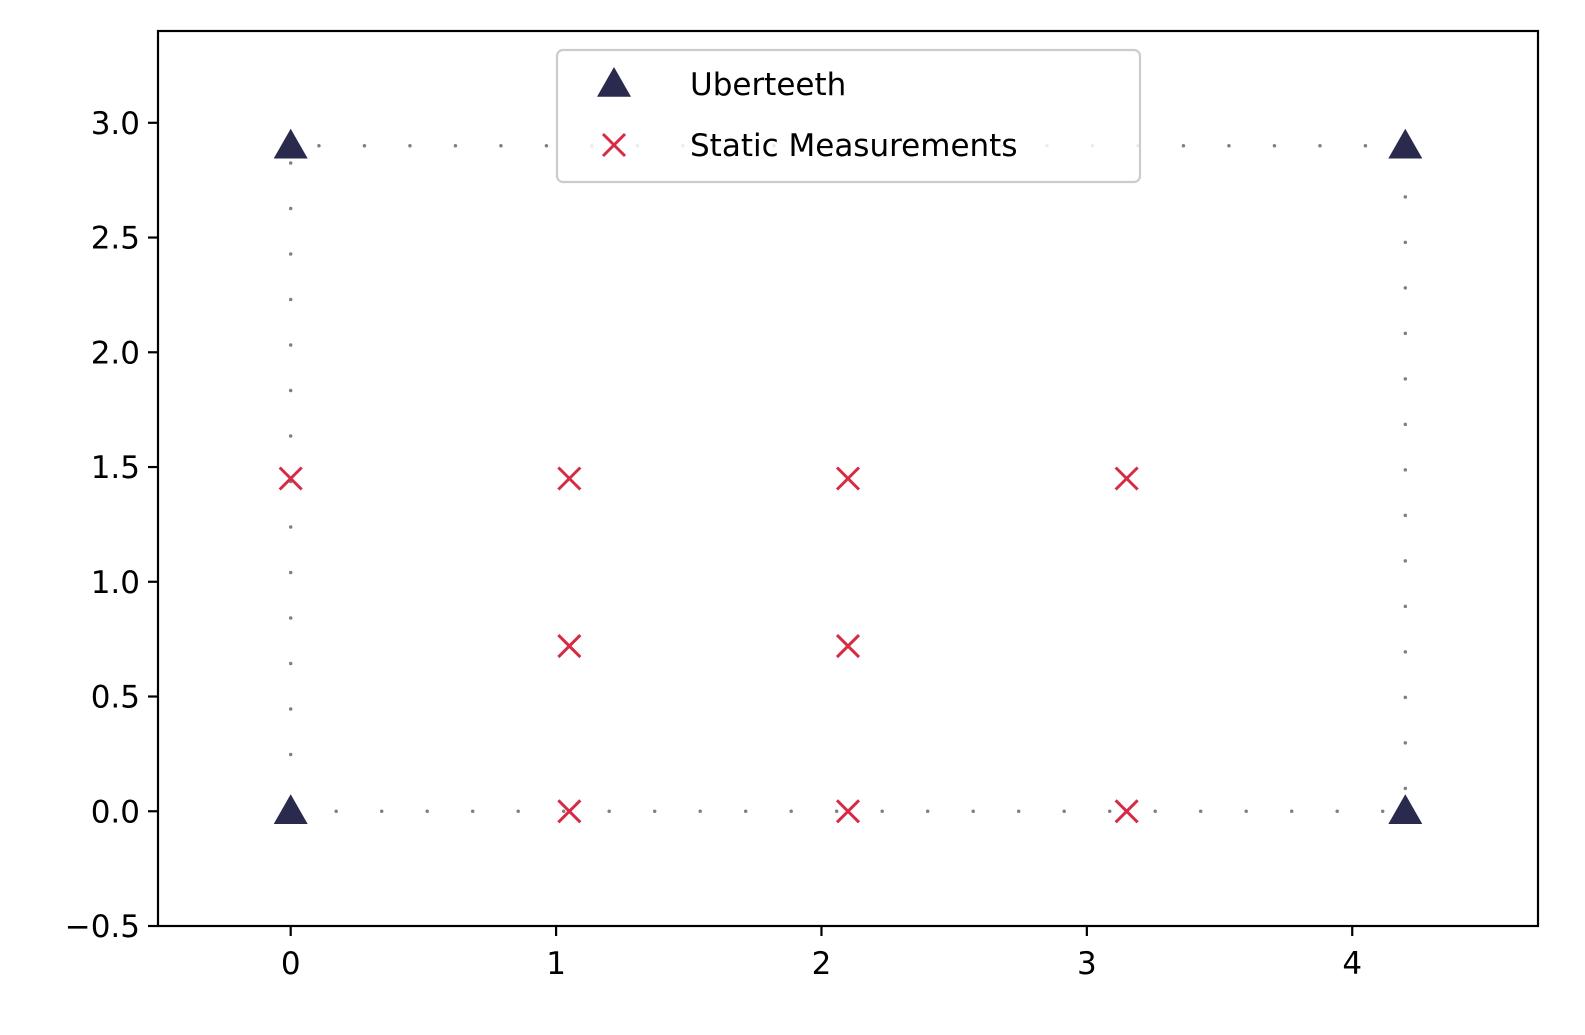 The image size is (1585, 1035). Describe the element at coordinates (1352, 964) in the screenshot. I see `x-tick-label: 4` at that location.